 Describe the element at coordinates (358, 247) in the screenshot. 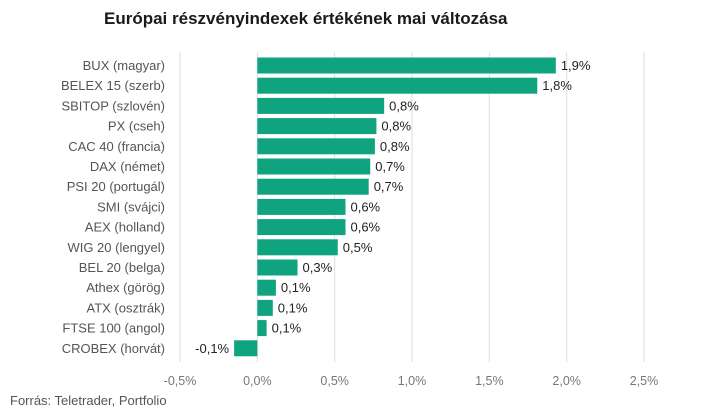

I see `value-label: 0,5%` at that location.